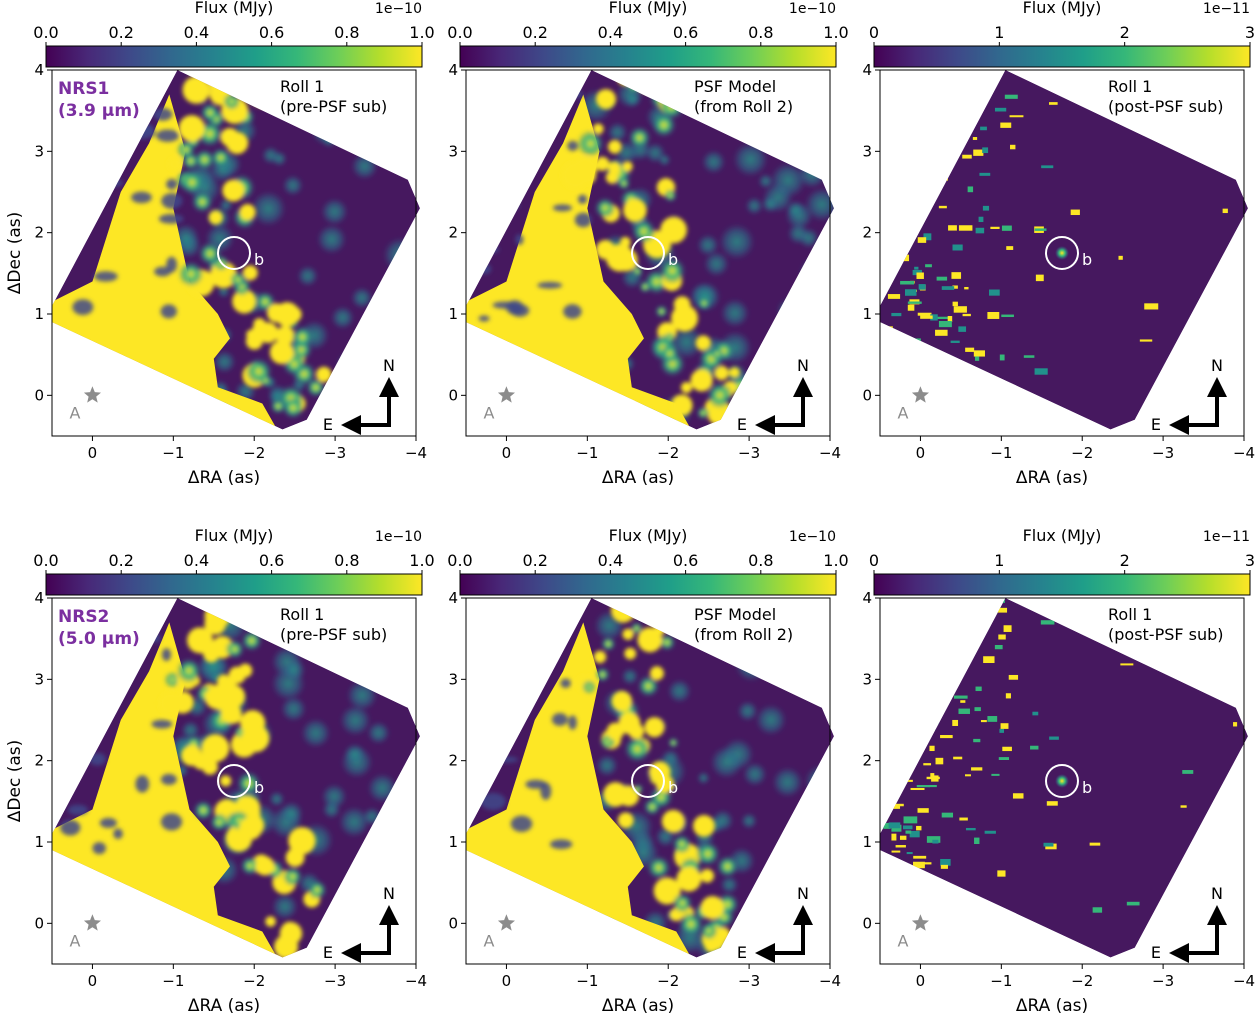 Image resolution: width=1258 pixels, height=1020 pixels. Describe the element at coordinates (1125, 560) in the screenshot. I see `colorbar-tick-label: 2` at that location.